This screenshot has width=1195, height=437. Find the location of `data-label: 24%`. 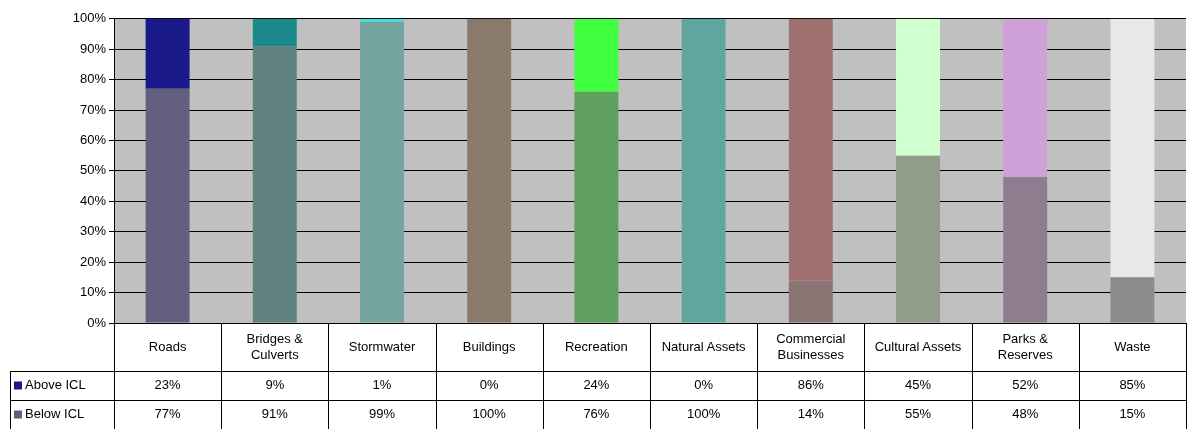

data-label: 24% is located at coordinates (596, 385).